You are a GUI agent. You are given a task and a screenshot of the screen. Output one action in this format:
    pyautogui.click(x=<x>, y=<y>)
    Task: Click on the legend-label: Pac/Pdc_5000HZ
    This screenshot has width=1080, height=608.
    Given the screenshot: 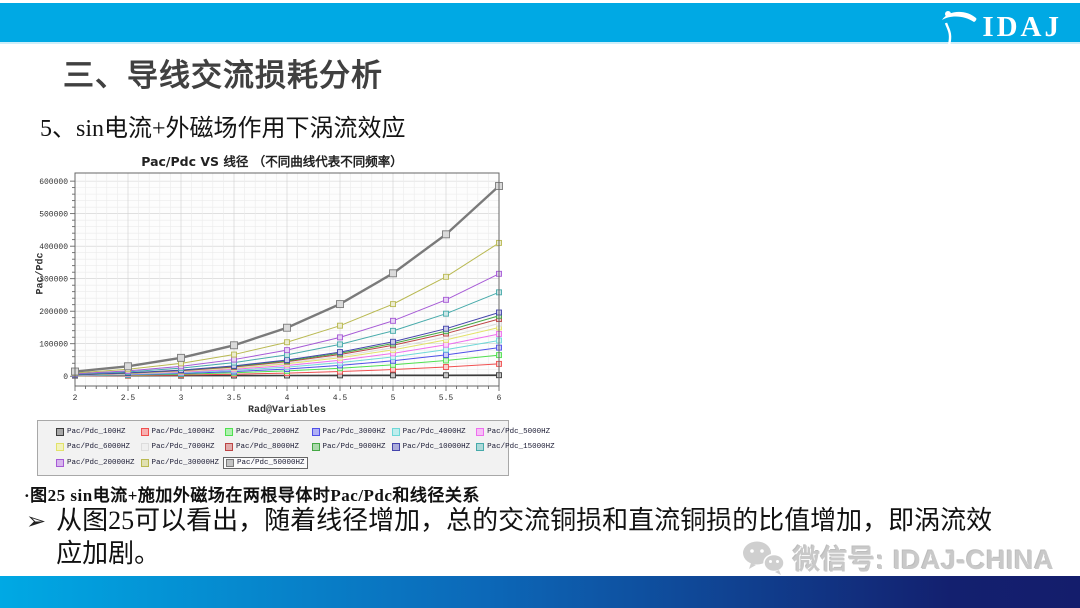 What is the action you would take?
    pyautogui.click(x=519, y=432)
    